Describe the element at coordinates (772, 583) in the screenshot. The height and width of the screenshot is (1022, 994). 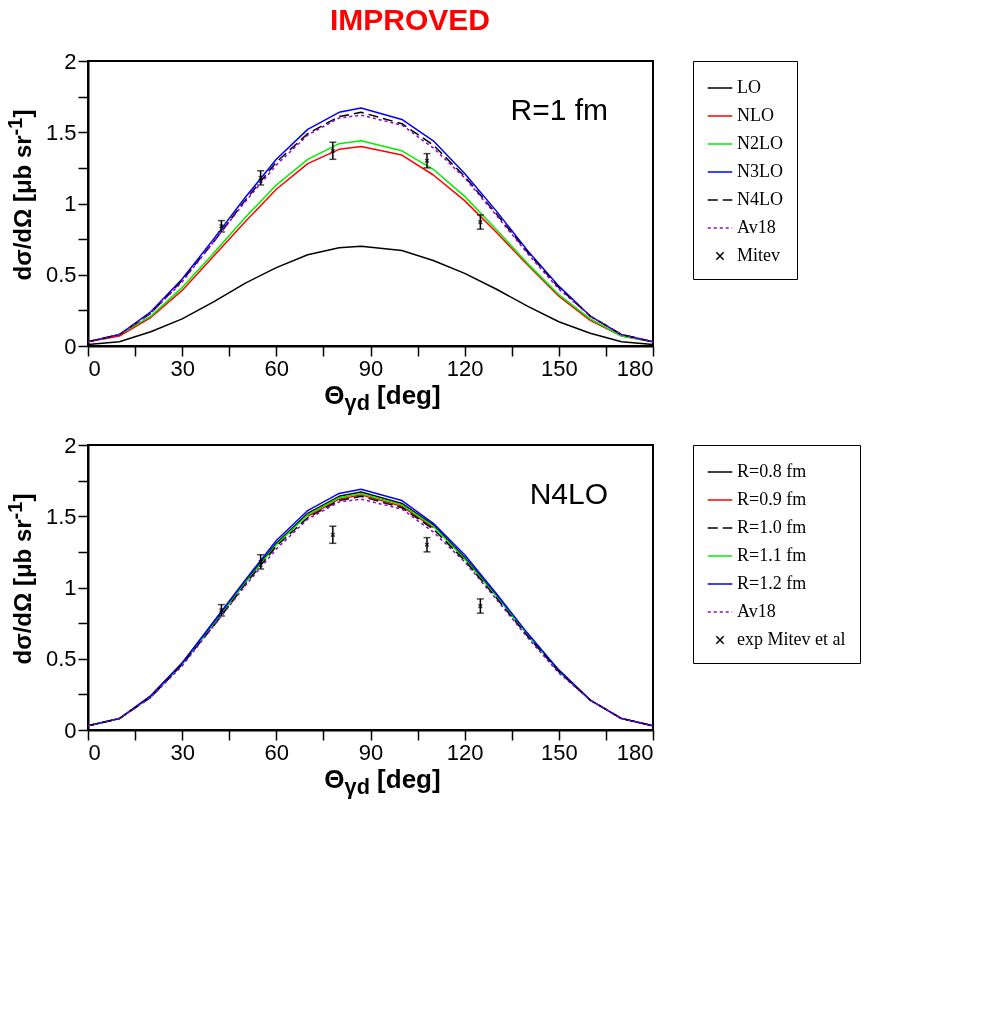
I see `legend-label: R=1.2 fm` at that location.